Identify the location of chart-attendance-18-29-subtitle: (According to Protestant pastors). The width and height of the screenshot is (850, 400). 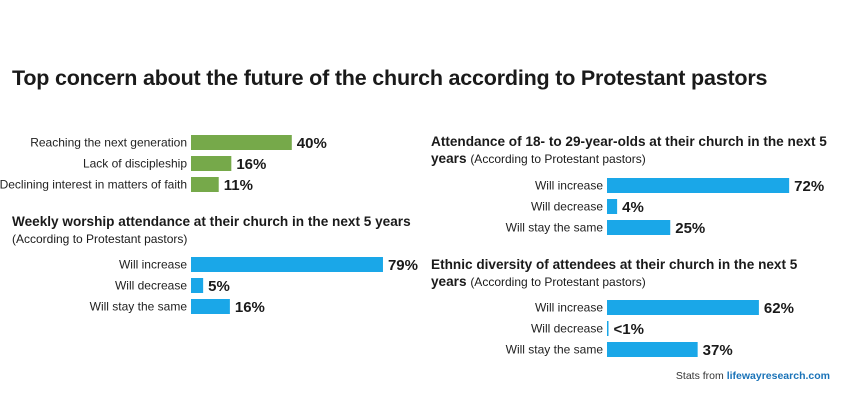
(558, 159).